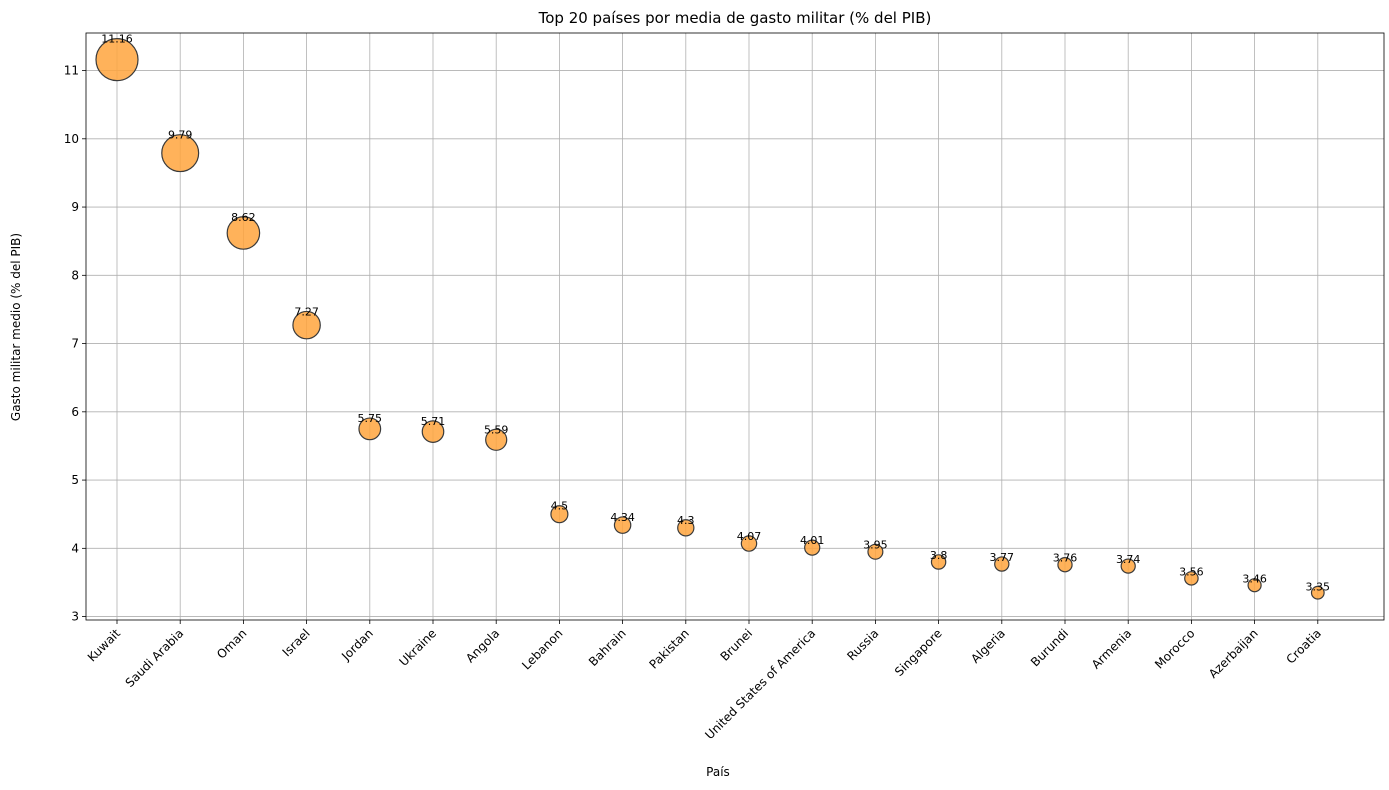  Describe the element at coordinates (75, 480) in the screenshot. I see `y-tick-label: 5` at that location.